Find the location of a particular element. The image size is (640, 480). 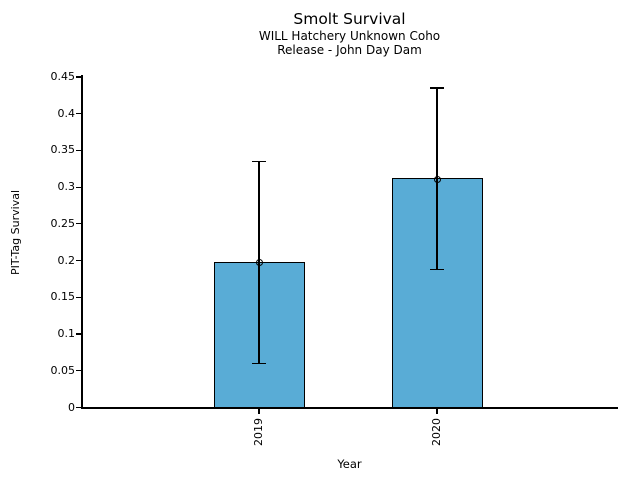

y-tick-label: 0.2 is located at coordinates (66, 260).